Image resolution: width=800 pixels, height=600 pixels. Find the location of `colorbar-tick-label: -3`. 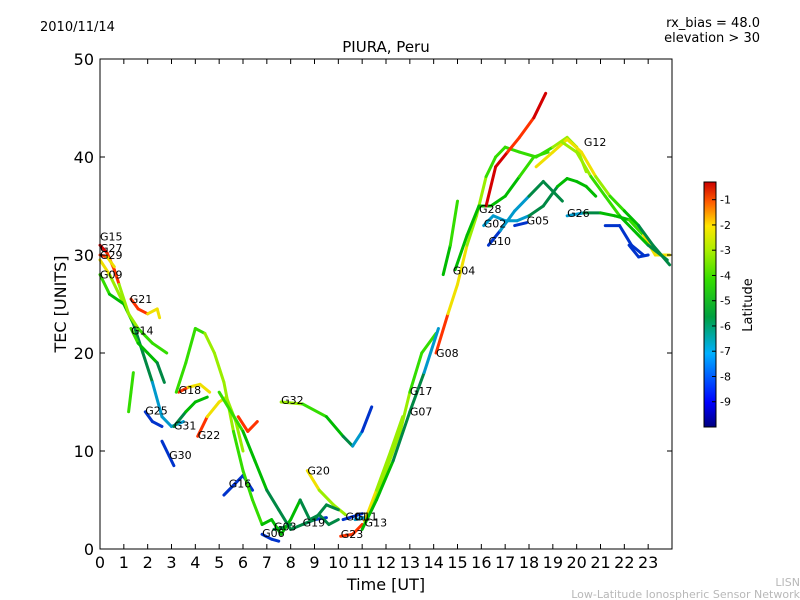

colorbar-tick-label: -3 is located at coordinates (725, 250).